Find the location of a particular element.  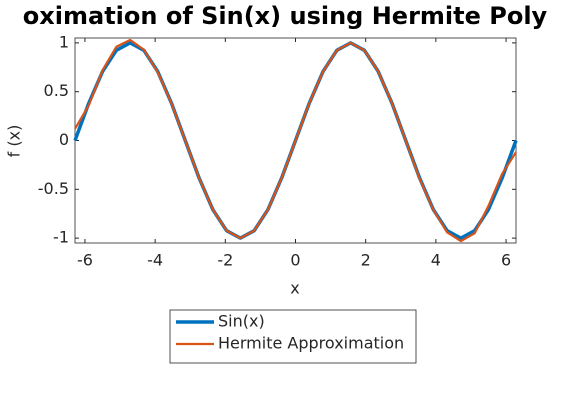

legend-label: Hermite Approximation is located at coordinates (311, 343).